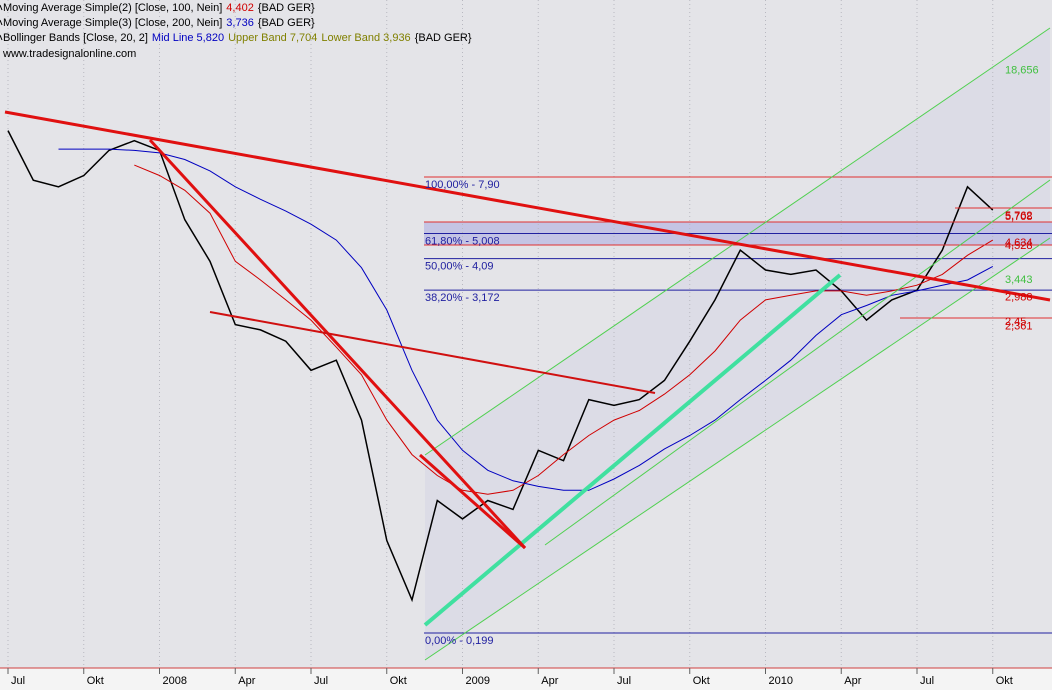 The width and height of the screenshot is (1052, 690). What do you see at coordinates (75, 38) in the screenshot?
I see `legend-part: Bollinger Bands [Close, 20, 2]` at bounding box center [75, 38].